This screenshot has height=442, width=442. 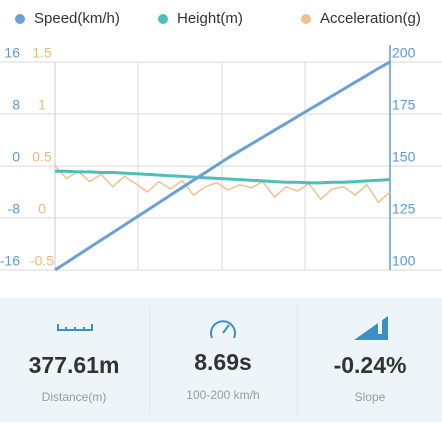 I want to click on stat-label: 100-200 km/h, so click(x=222, y=395).